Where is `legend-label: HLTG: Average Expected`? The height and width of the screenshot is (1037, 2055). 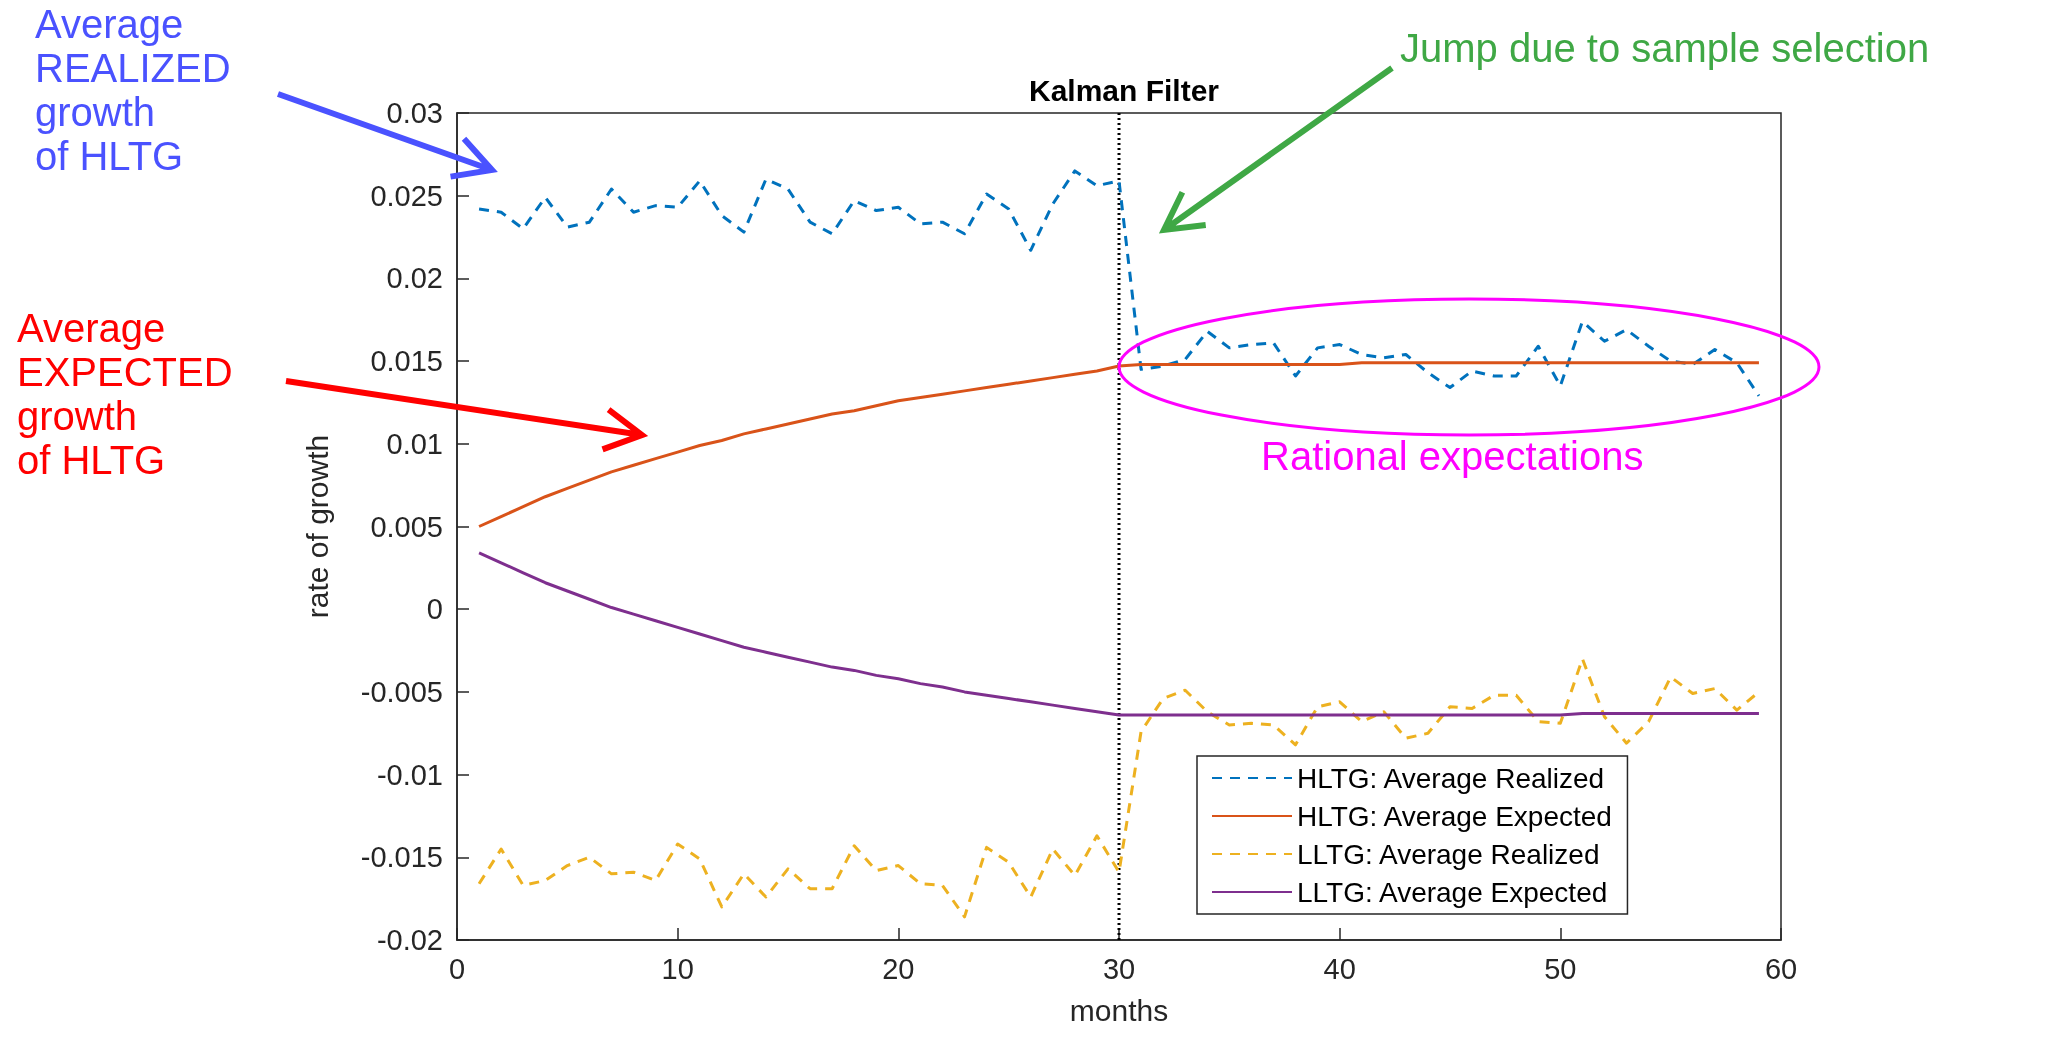
legend-label: HLTG: Average Expected is located at coordinates (1454, 816).